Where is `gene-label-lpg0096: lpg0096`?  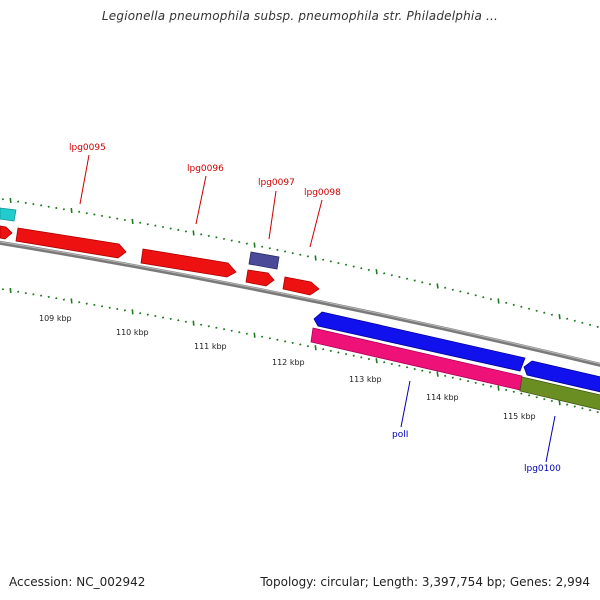
gene-label-lpg0096: lpg0096 is located at coordinates (205, 169).